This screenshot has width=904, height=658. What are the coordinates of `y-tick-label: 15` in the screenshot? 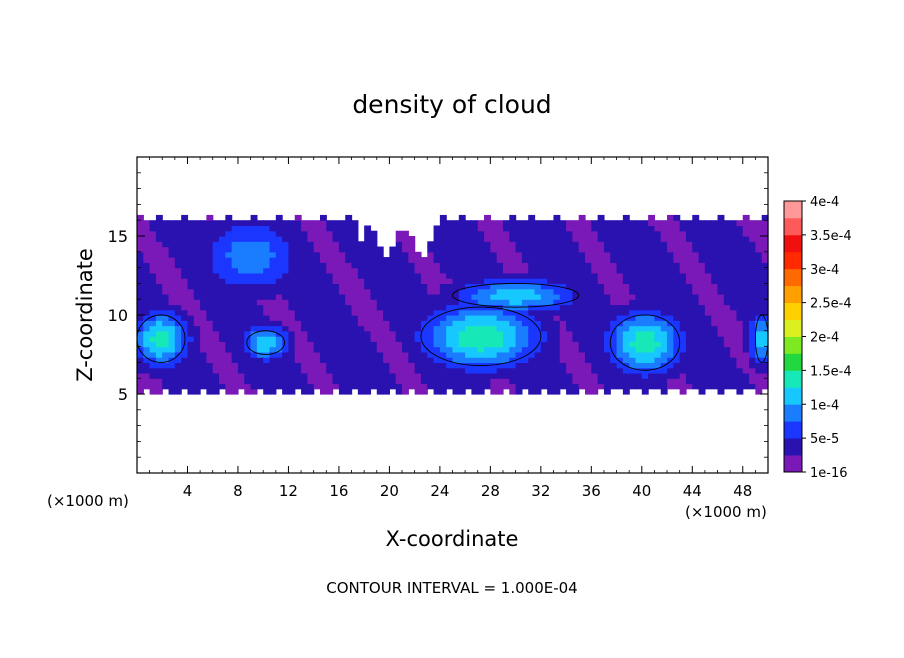 It's located at (118, 236).